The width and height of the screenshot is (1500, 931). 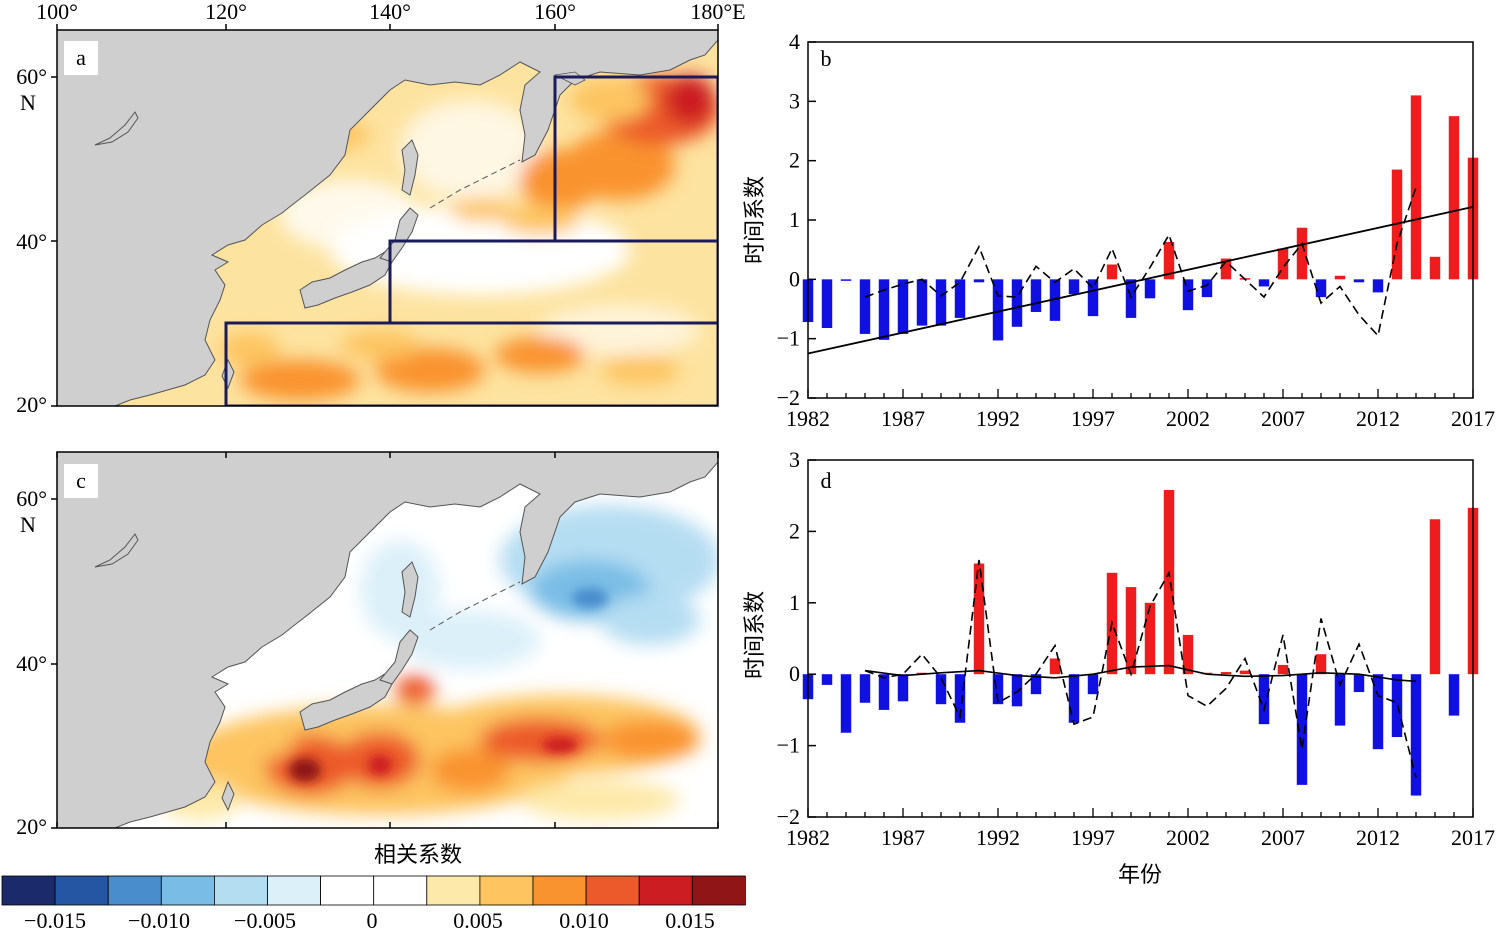 I want to click on colorbar-label: −0.005, so click(x=265, y=919).